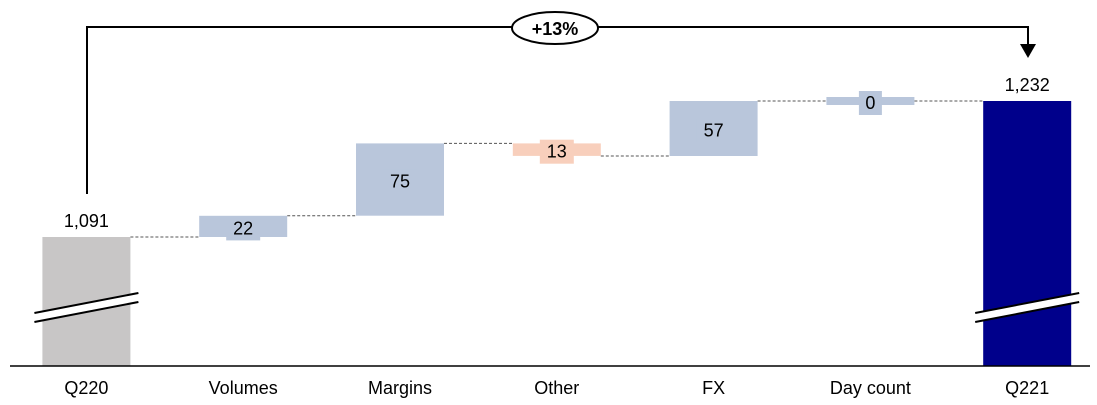 Image resolution: width=1097 pixels, height=405 pixels. What do you see at coordinates (86, 388) in the screenshot?
I see `category-label-q220: Q220` at bounding box center [86, 388].